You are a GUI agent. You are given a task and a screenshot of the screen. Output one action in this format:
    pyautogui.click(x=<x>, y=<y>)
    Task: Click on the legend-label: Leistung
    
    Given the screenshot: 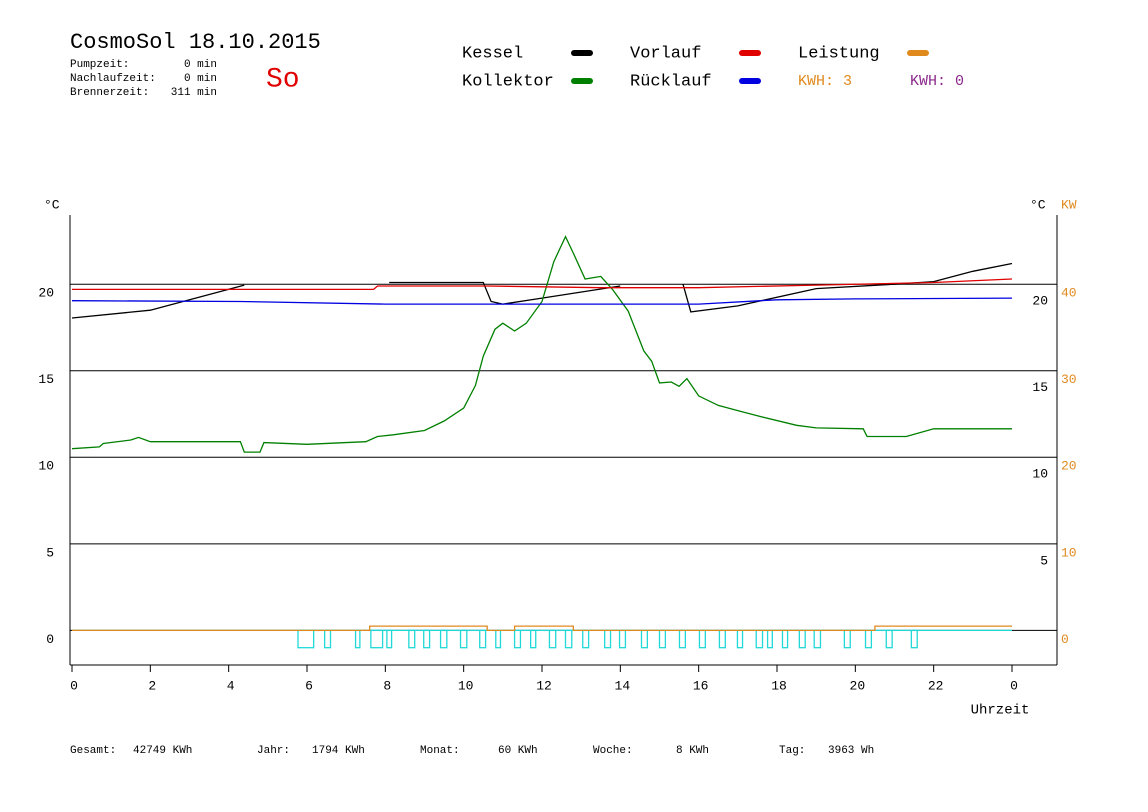 What is the action you would take?
    pyautogui.click(x=839, y=53)
    